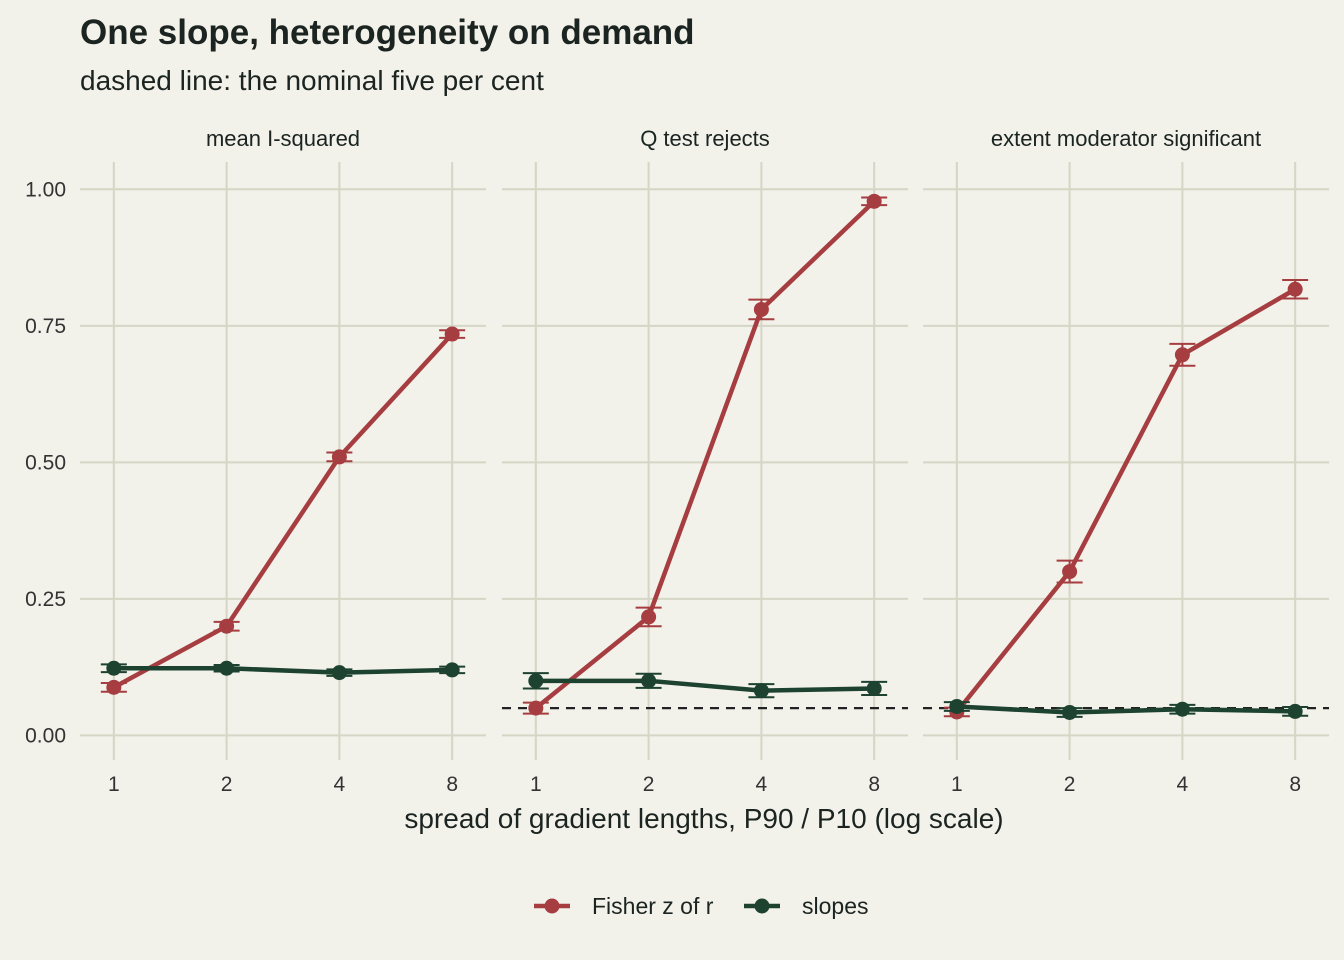 The height and width of the screenshot is (960, 1344). What do you see at coordinates (835, 906) in the screenshot?
I see `legend-label: slopes` at bounding box center [835, 906].